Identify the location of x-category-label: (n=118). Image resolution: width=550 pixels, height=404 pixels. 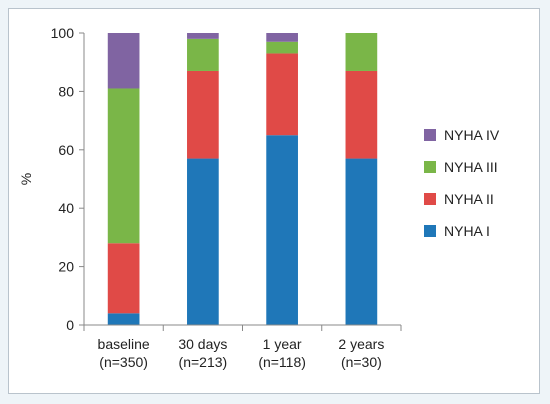
(282, 362).